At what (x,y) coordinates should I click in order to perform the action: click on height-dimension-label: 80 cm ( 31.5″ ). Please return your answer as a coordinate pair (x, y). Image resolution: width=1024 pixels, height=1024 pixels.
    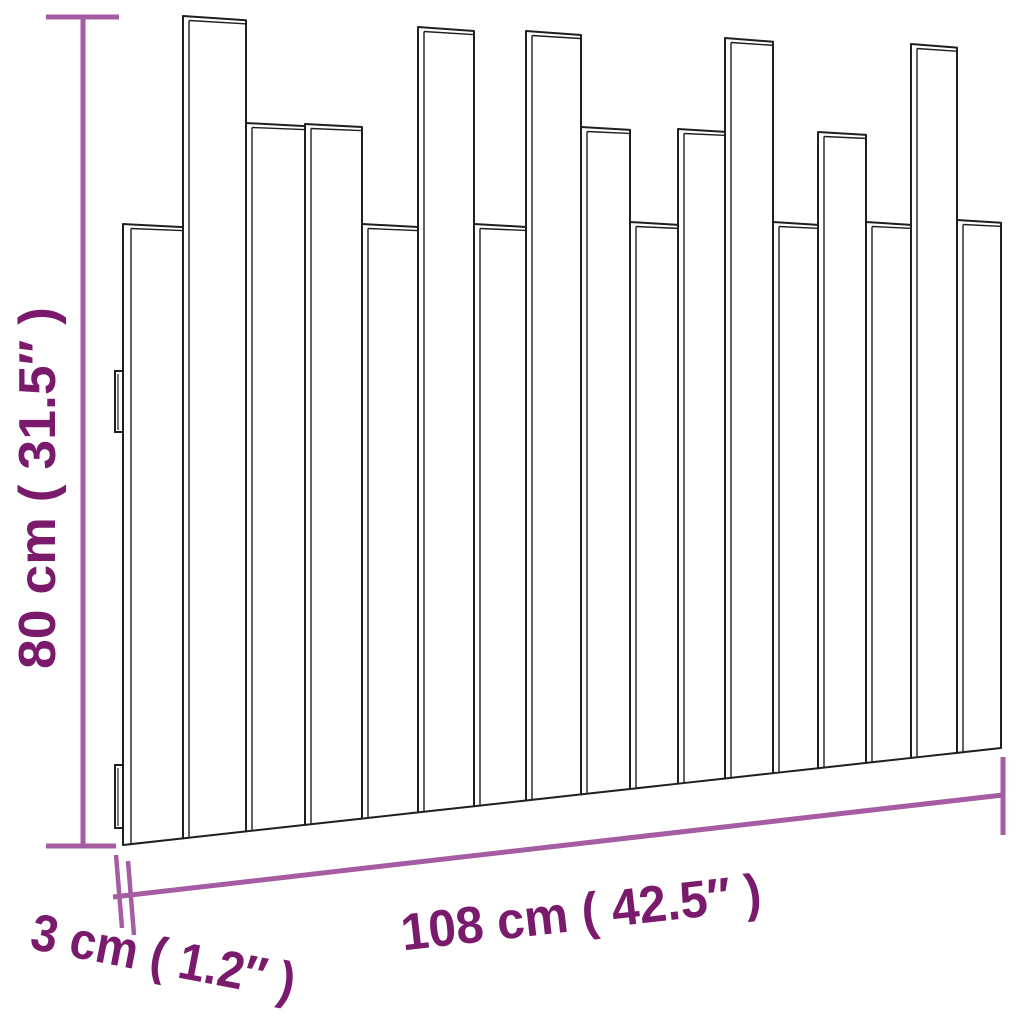
    Looking at the image, I should click on (38, 488).